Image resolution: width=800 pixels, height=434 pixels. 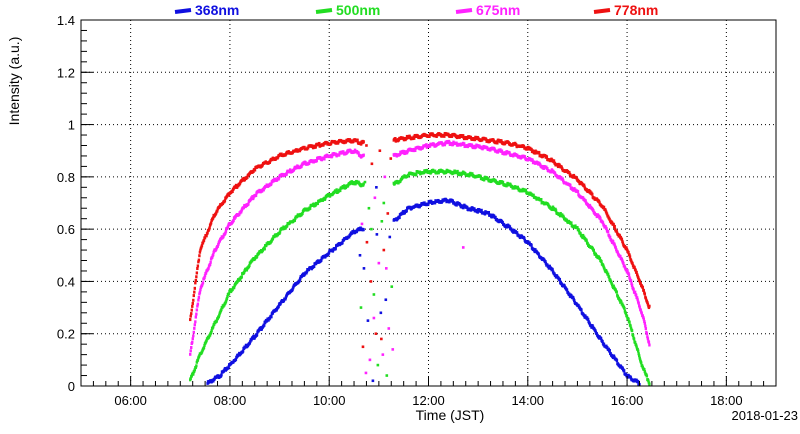 What do you see at coordinates (726, 400) in the screenshot?
I see `x-tick-label: 18:00` at bounding box center [726, 400].